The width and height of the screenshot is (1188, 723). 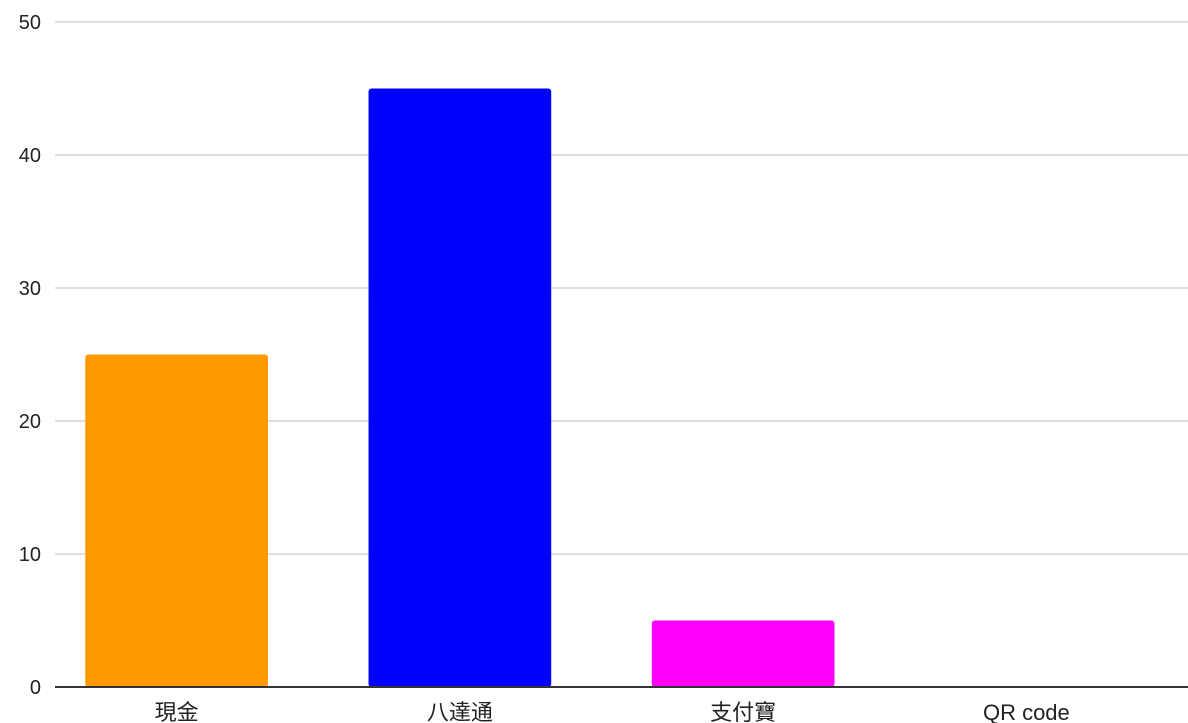 What do you see at coordinates (30, 355) in the screenshot?
I see `y-axis-tick-labels: 0 10 20 30 40 50` at bounding box center [30, 355].